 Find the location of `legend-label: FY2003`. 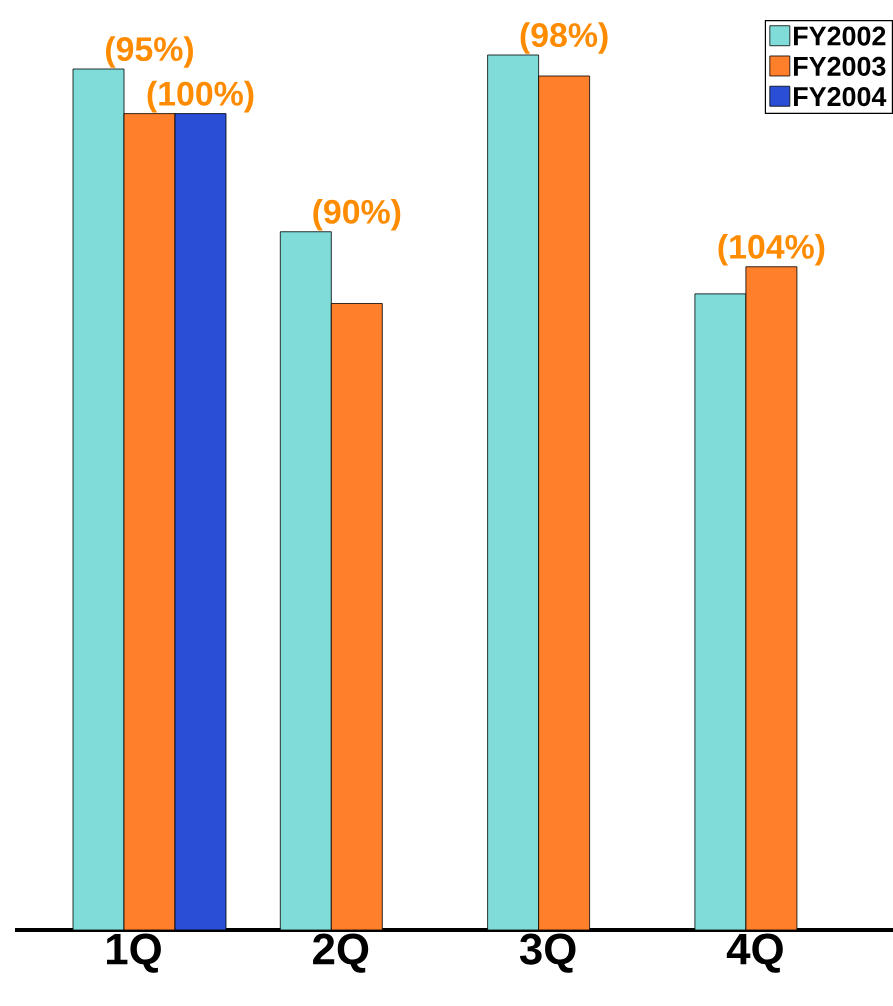

legend-label: FY2003 is located at coordinates (840, 66).